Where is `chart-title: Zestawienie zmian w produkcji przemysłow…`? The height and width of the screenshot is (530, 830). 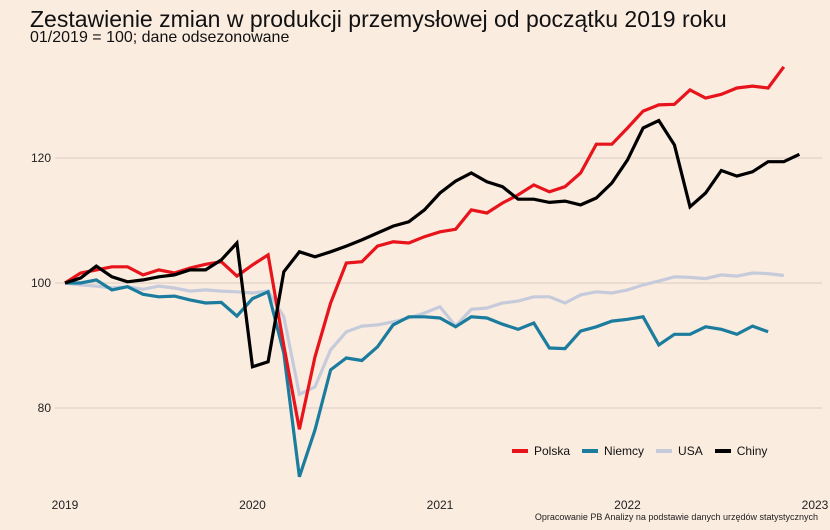
chart-title: Zestawienie zmian w produkcji przemysłow… is located at coordinates (378, 19).